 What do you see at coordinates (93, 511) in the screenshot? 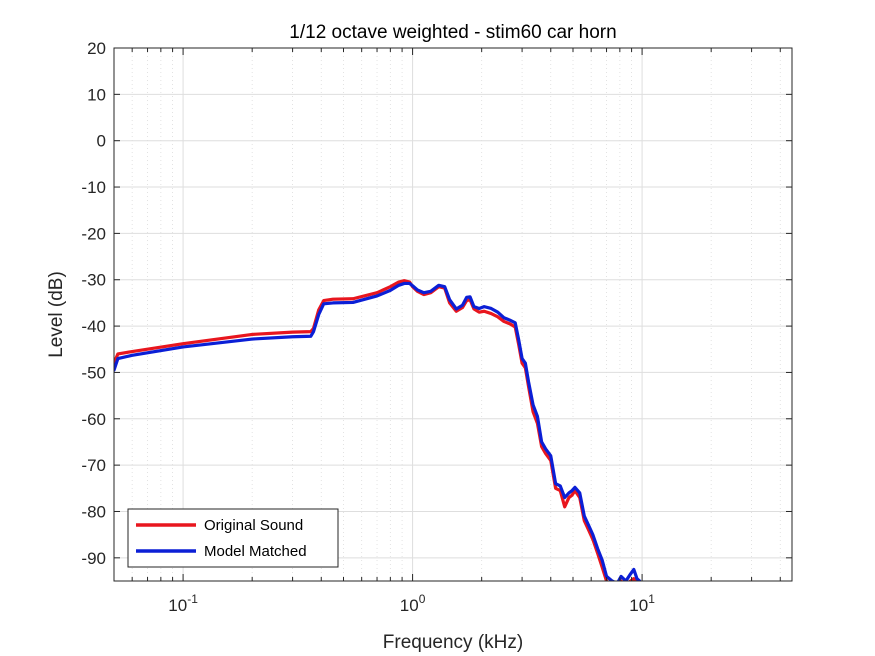
I see `y-tick-label: -80` at bounding box center [93, 511].